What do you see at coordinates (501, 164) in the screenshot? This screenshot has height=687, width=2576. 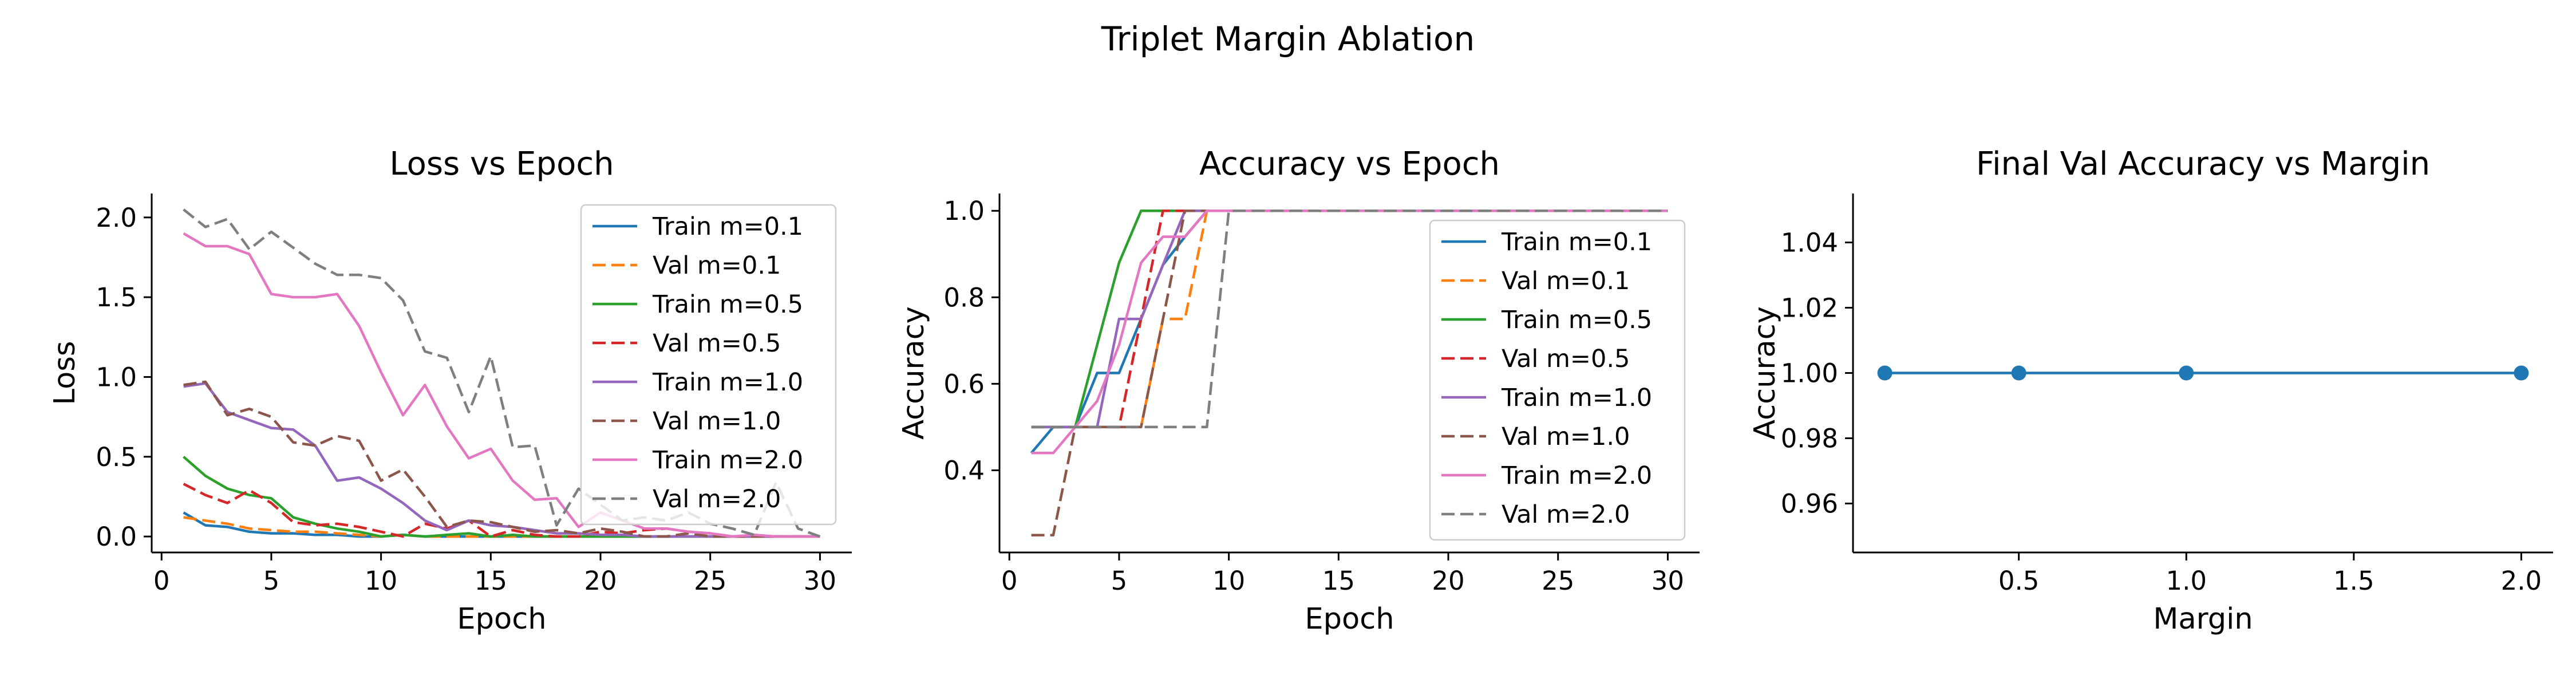 I see `chart-title: Loss vs Epoch` at bounding box center [501, 164].